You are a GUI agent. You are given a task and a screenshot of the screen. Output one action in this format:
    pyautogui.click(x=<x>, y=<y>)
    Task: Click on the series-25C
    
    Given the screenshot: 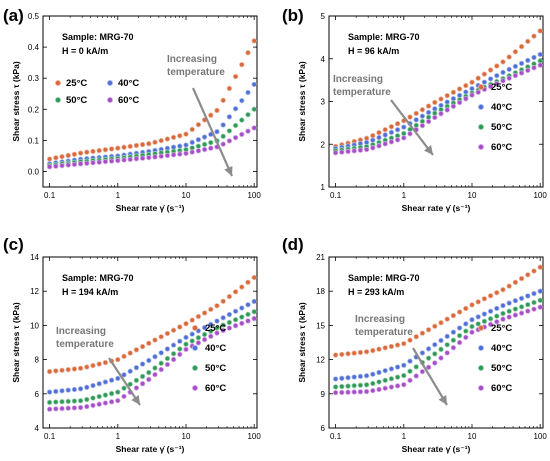 What is the action you would take?
    pyautogui.click(x=437, y=311)
    